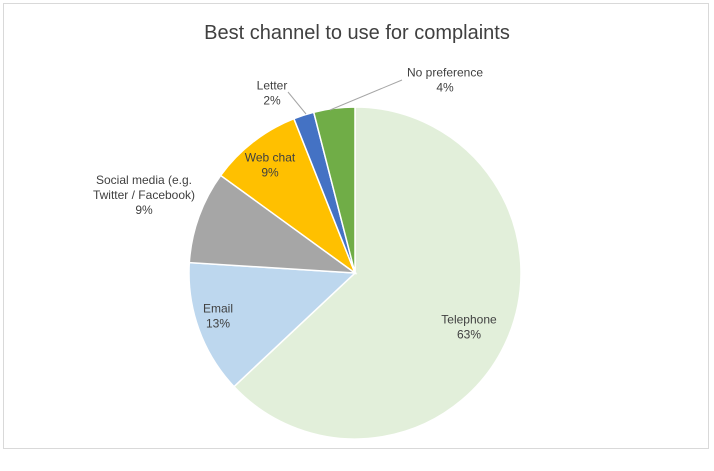 The width and height of the screenshot is (714, 471). I want to click on slice-label: No preference 4%, so click(445, 80).